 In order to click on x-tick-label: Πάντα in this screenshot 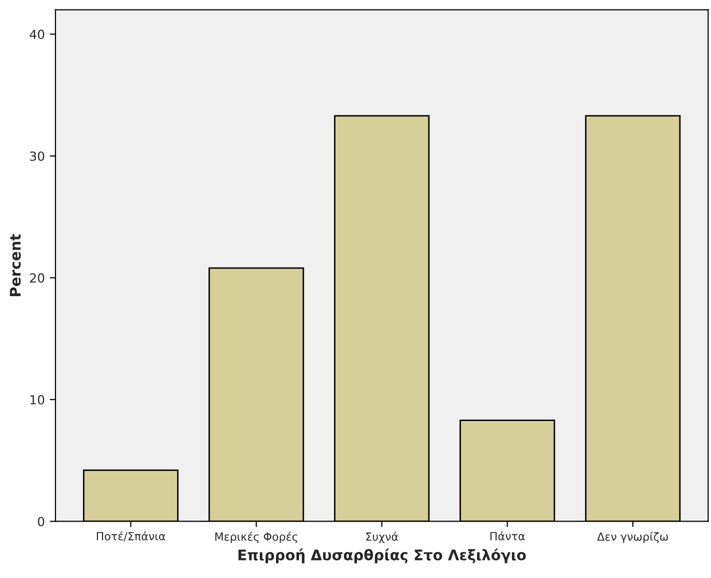, I will do `click(507, 535)`.